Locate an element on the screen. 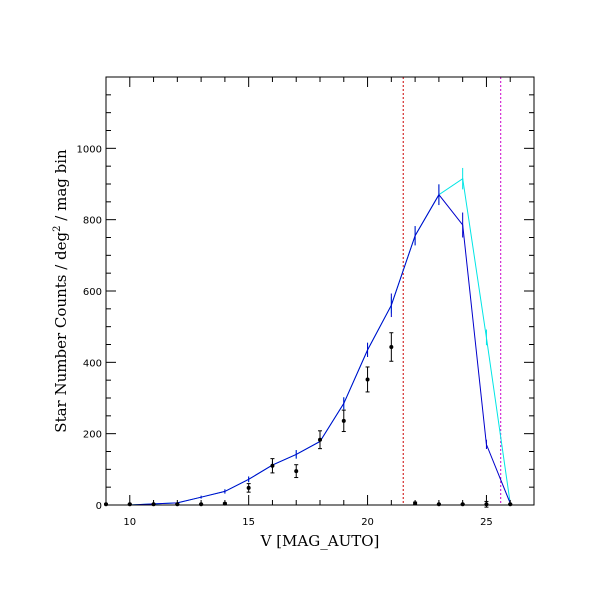  y-tick-label: 800 is located at coordinates (92, 221).